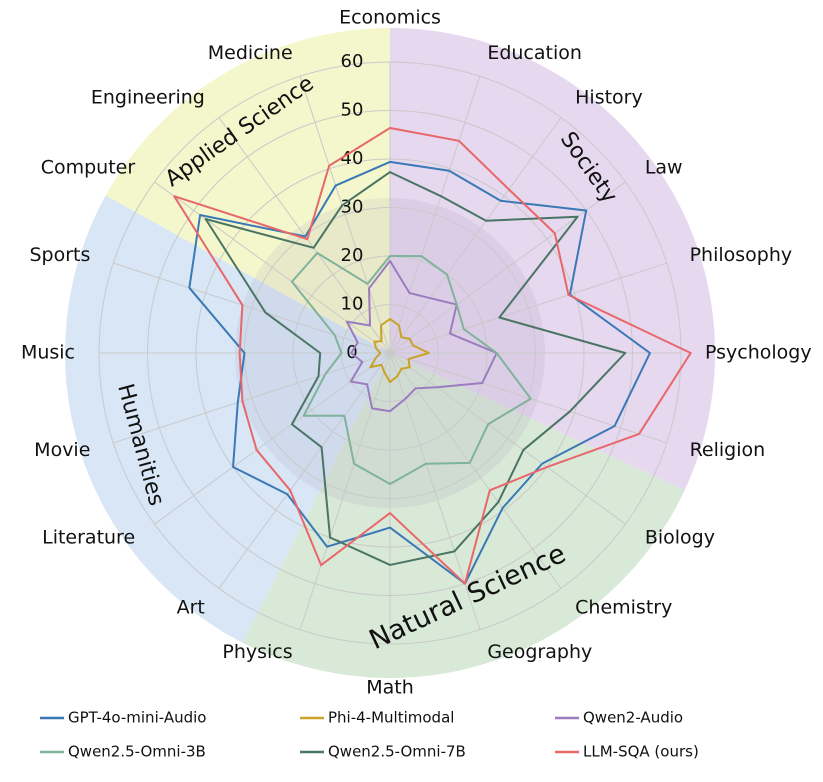  I want to click on legend-label: Qwen2.5-Omni-3B, so click(137, 752).